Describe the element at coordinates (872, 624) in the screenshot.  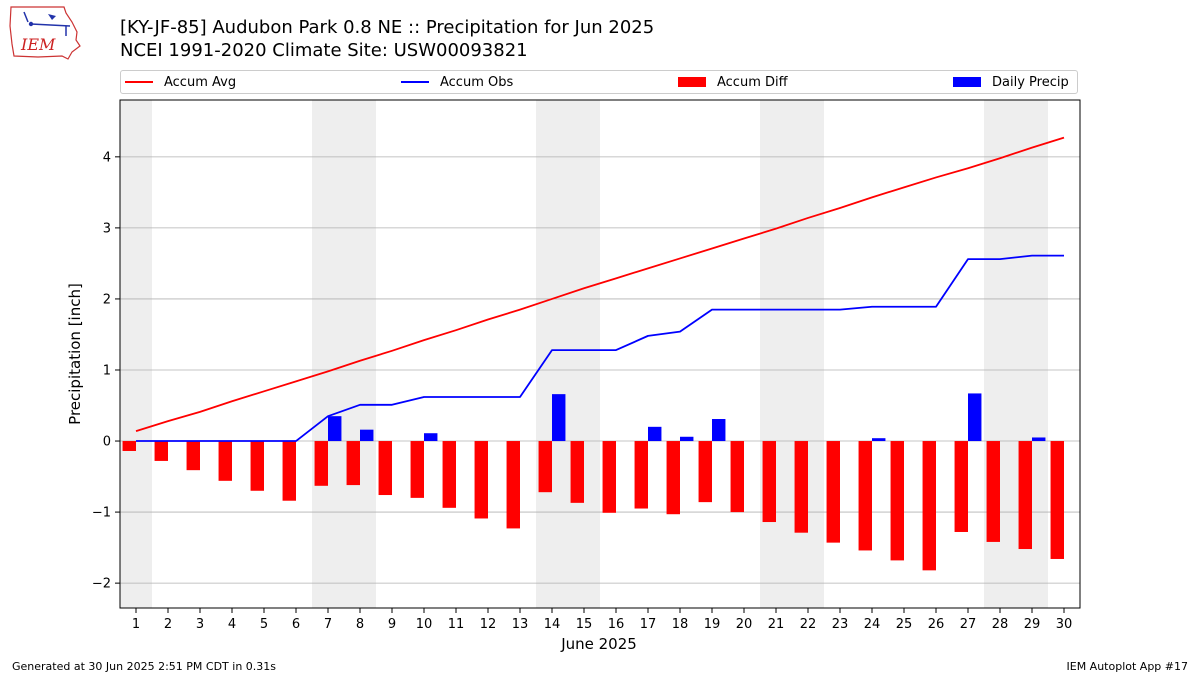
I see `x-tick-label: 24` at that location.